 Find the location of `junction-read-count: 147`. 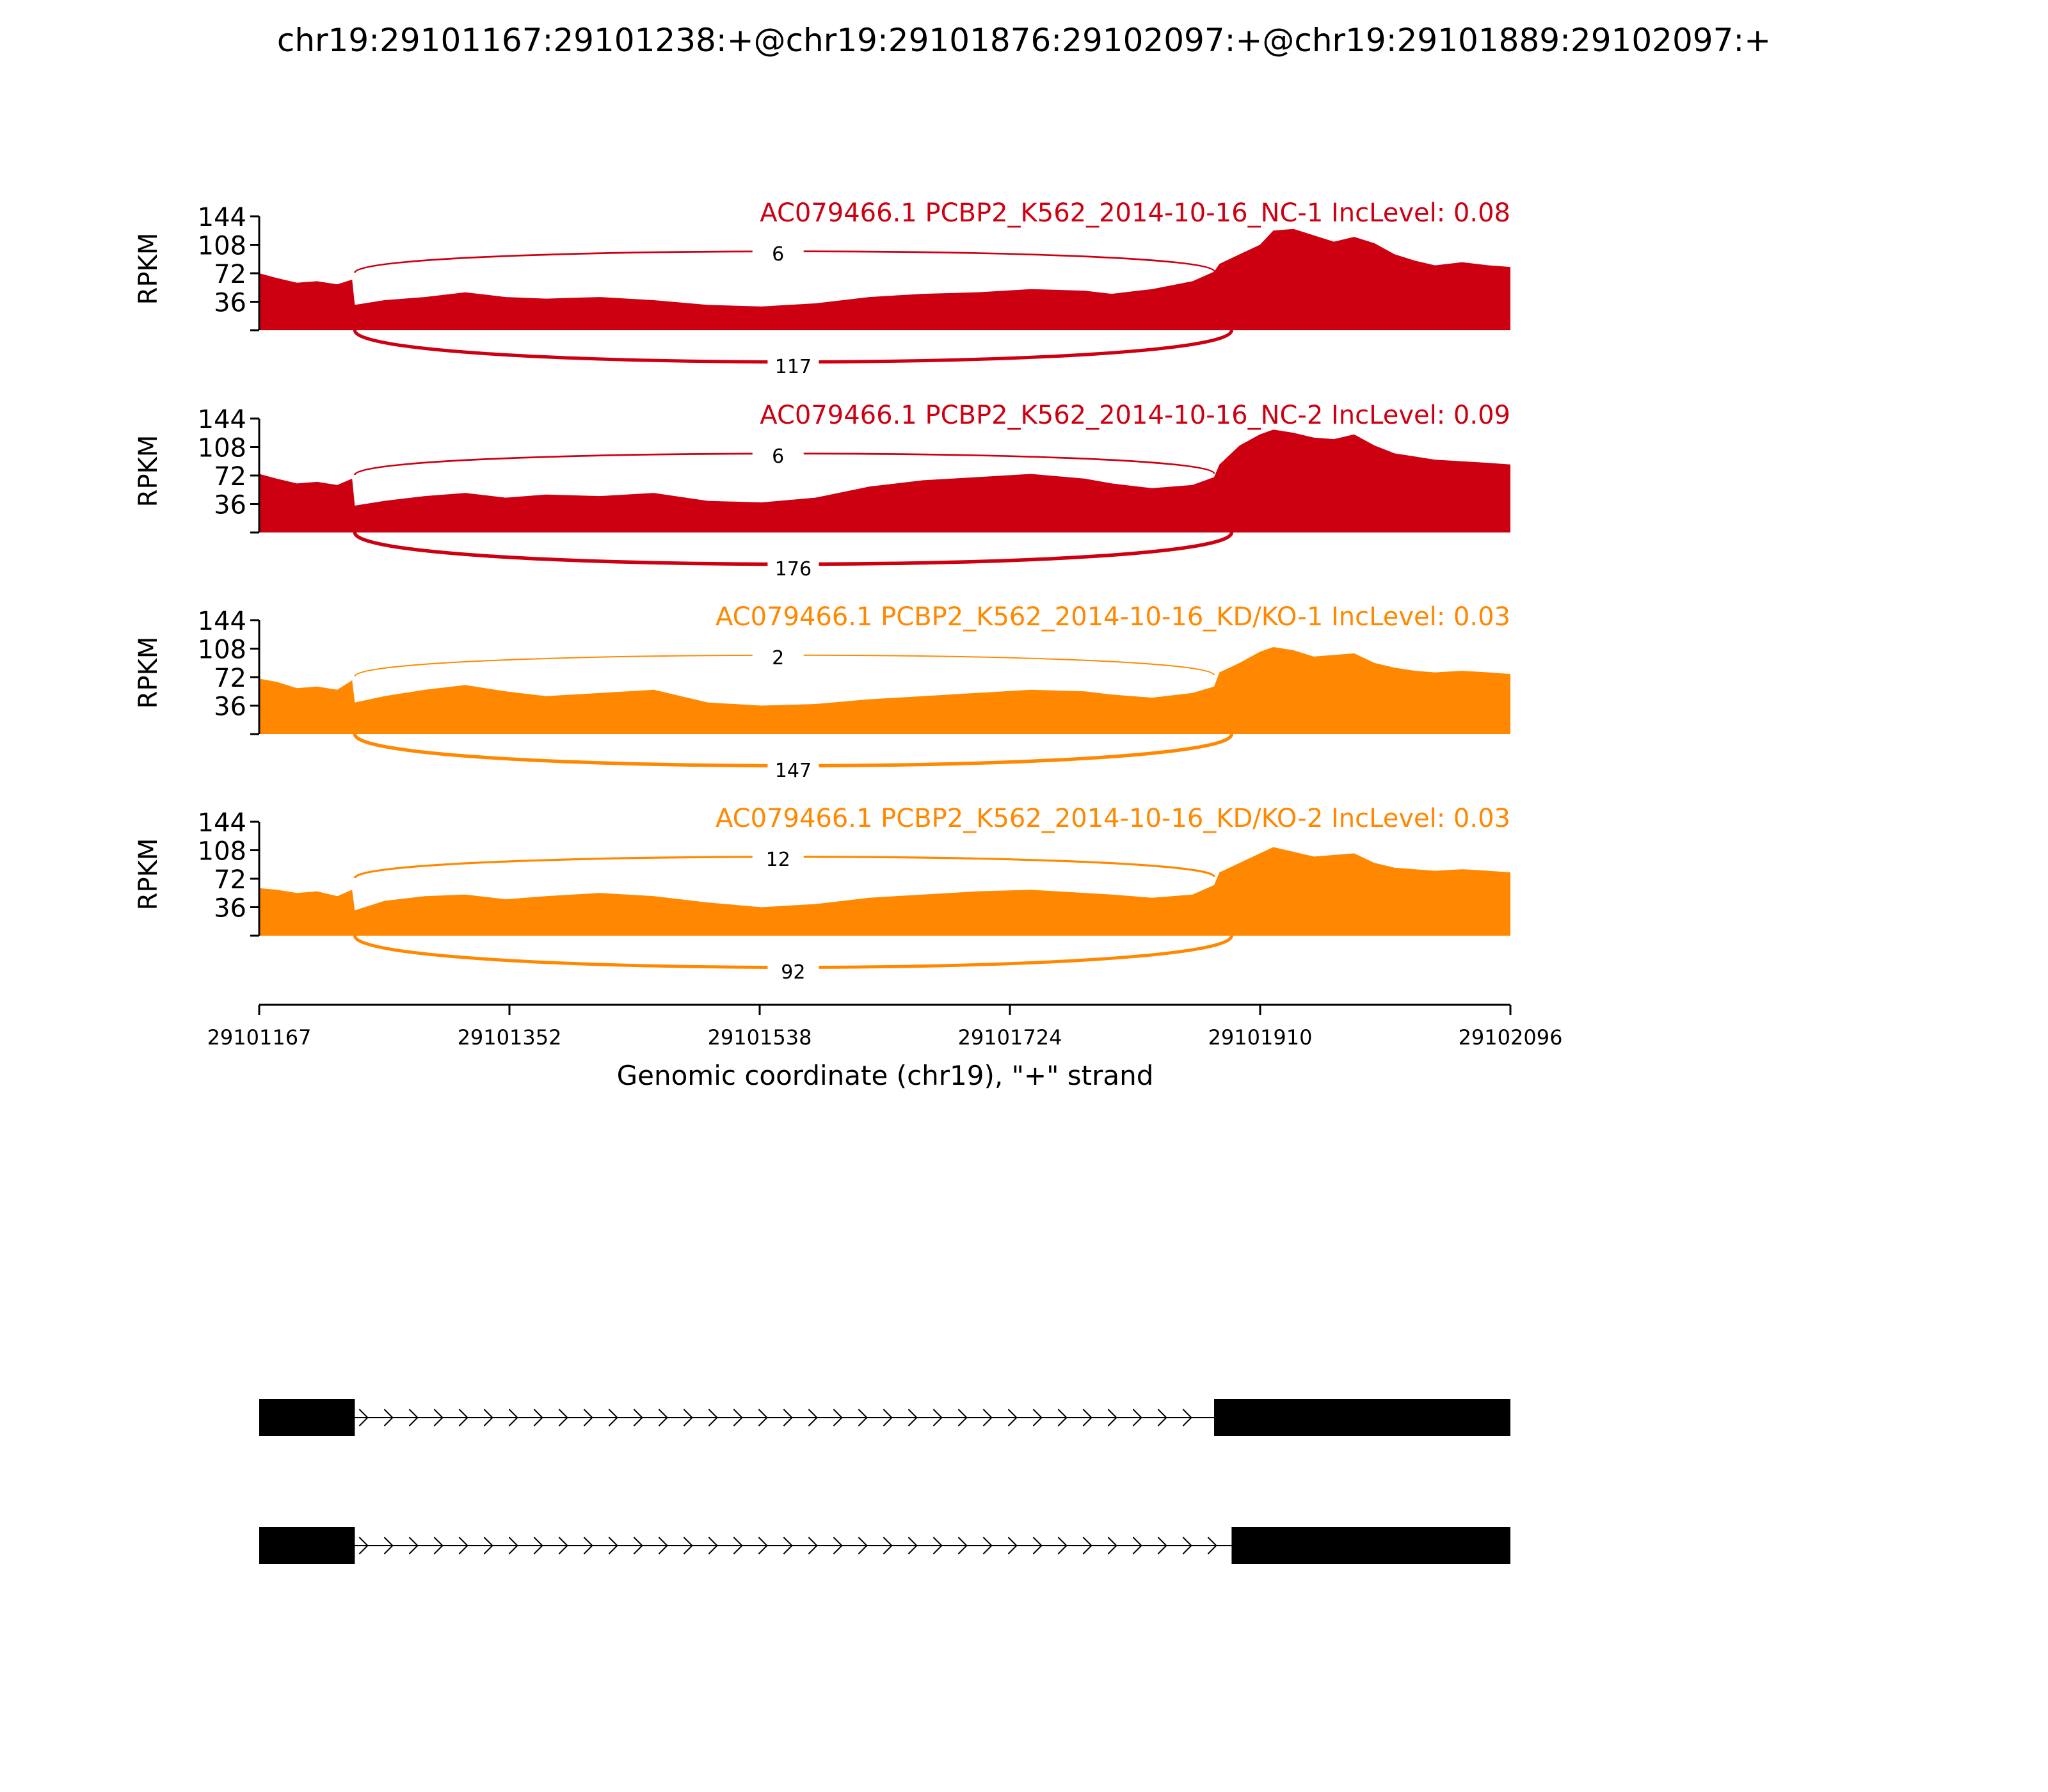

junction-read-count: 147 is located at coordinates (793, 771).